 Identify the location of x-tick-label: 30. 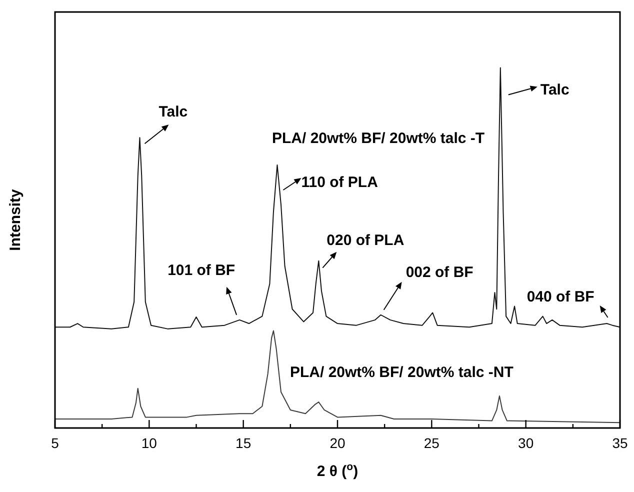
(526, 443).